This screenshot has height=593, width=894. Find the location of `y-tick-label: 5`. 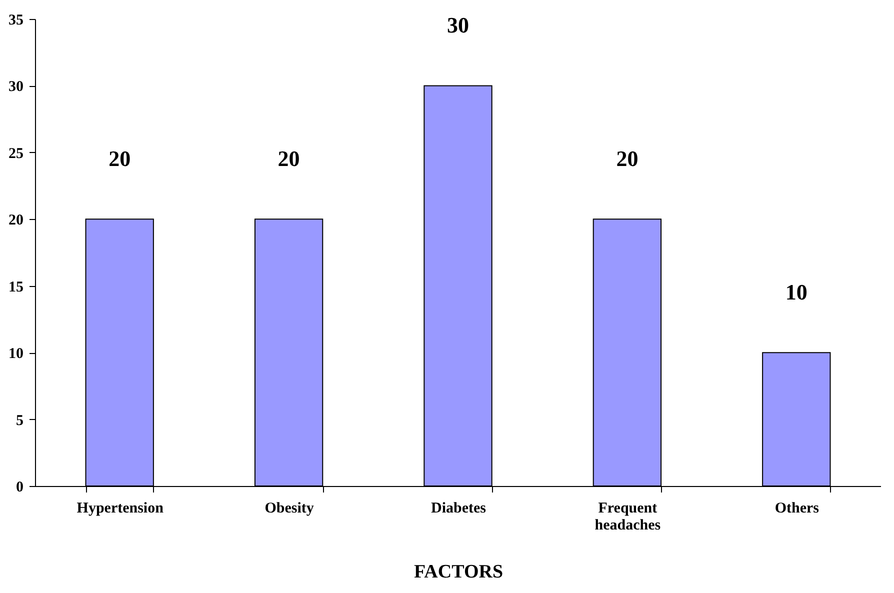

y-tick-label: 5 is located at coordinates (20, 420).